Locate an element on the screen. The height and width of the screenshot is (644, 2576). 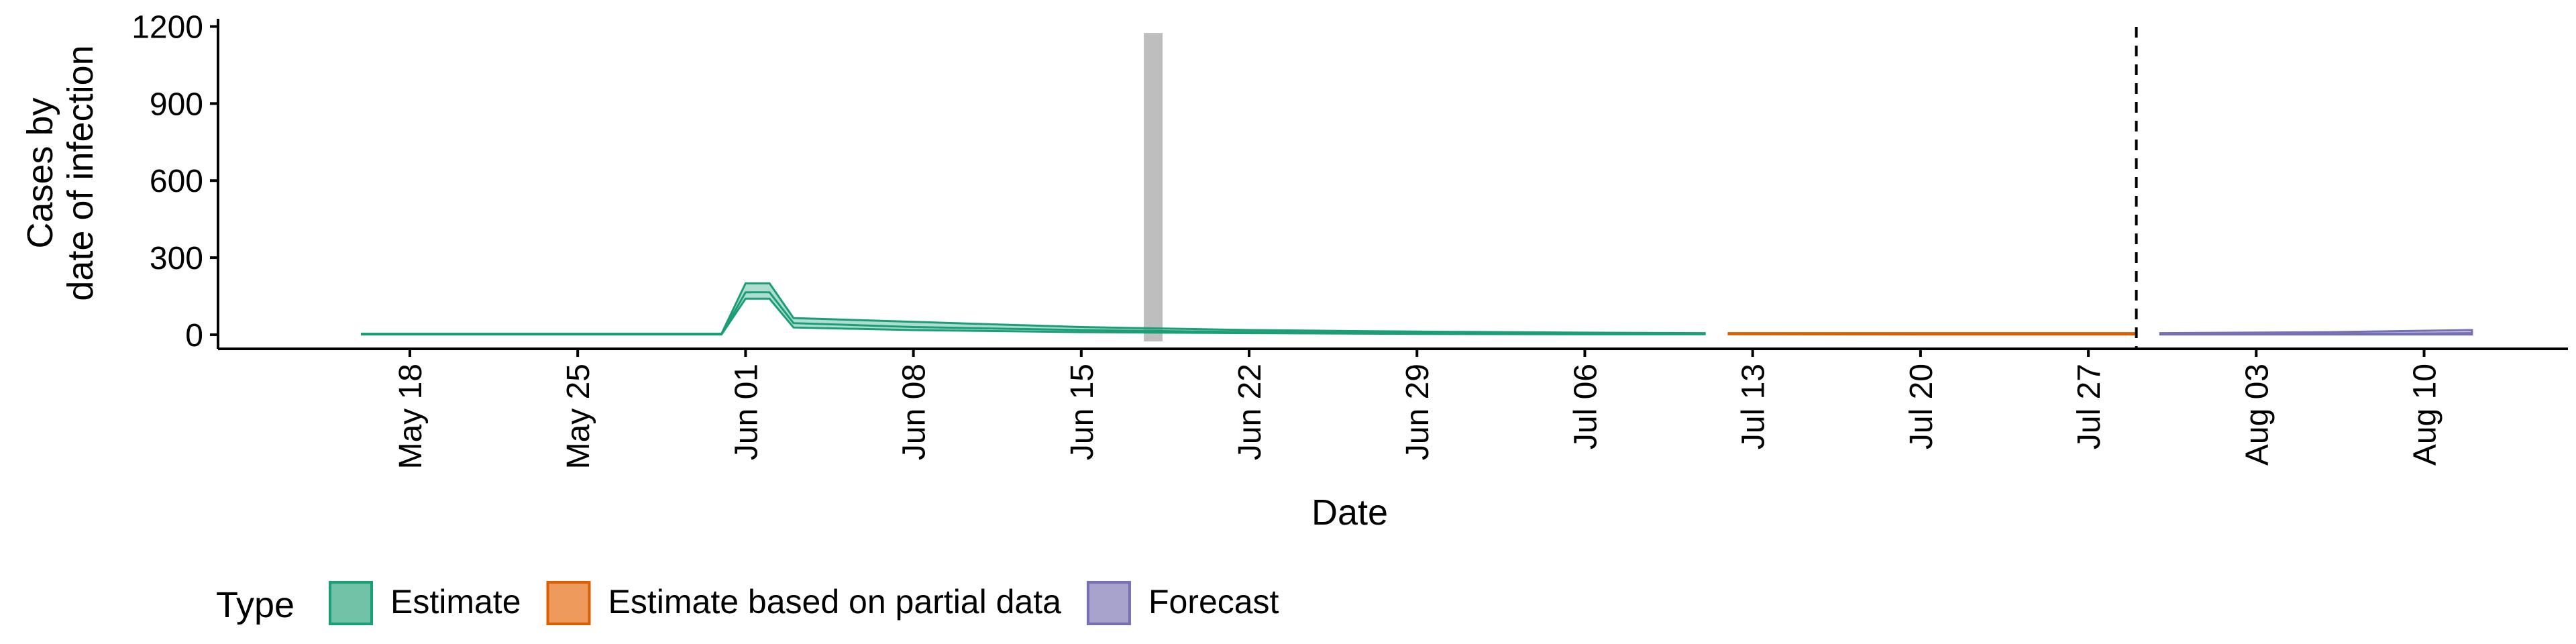
estimate-median-line is located at coordinates (1033, 313).